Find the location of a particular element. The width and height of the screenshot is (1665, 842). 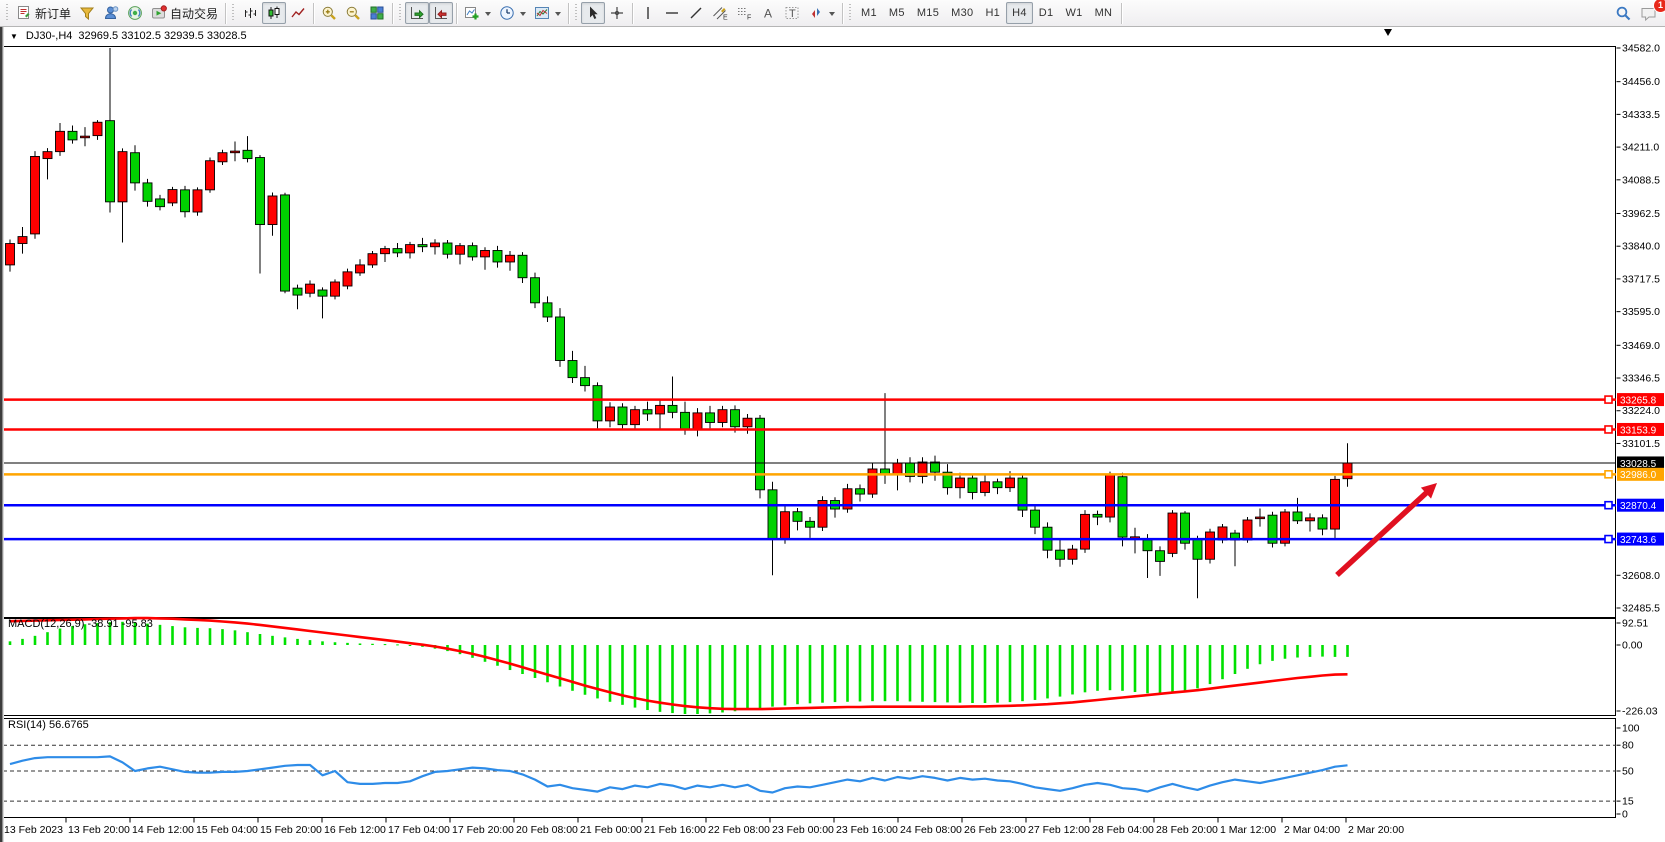

svg-text: 34211.0 is located at coordinates (1640, 148).